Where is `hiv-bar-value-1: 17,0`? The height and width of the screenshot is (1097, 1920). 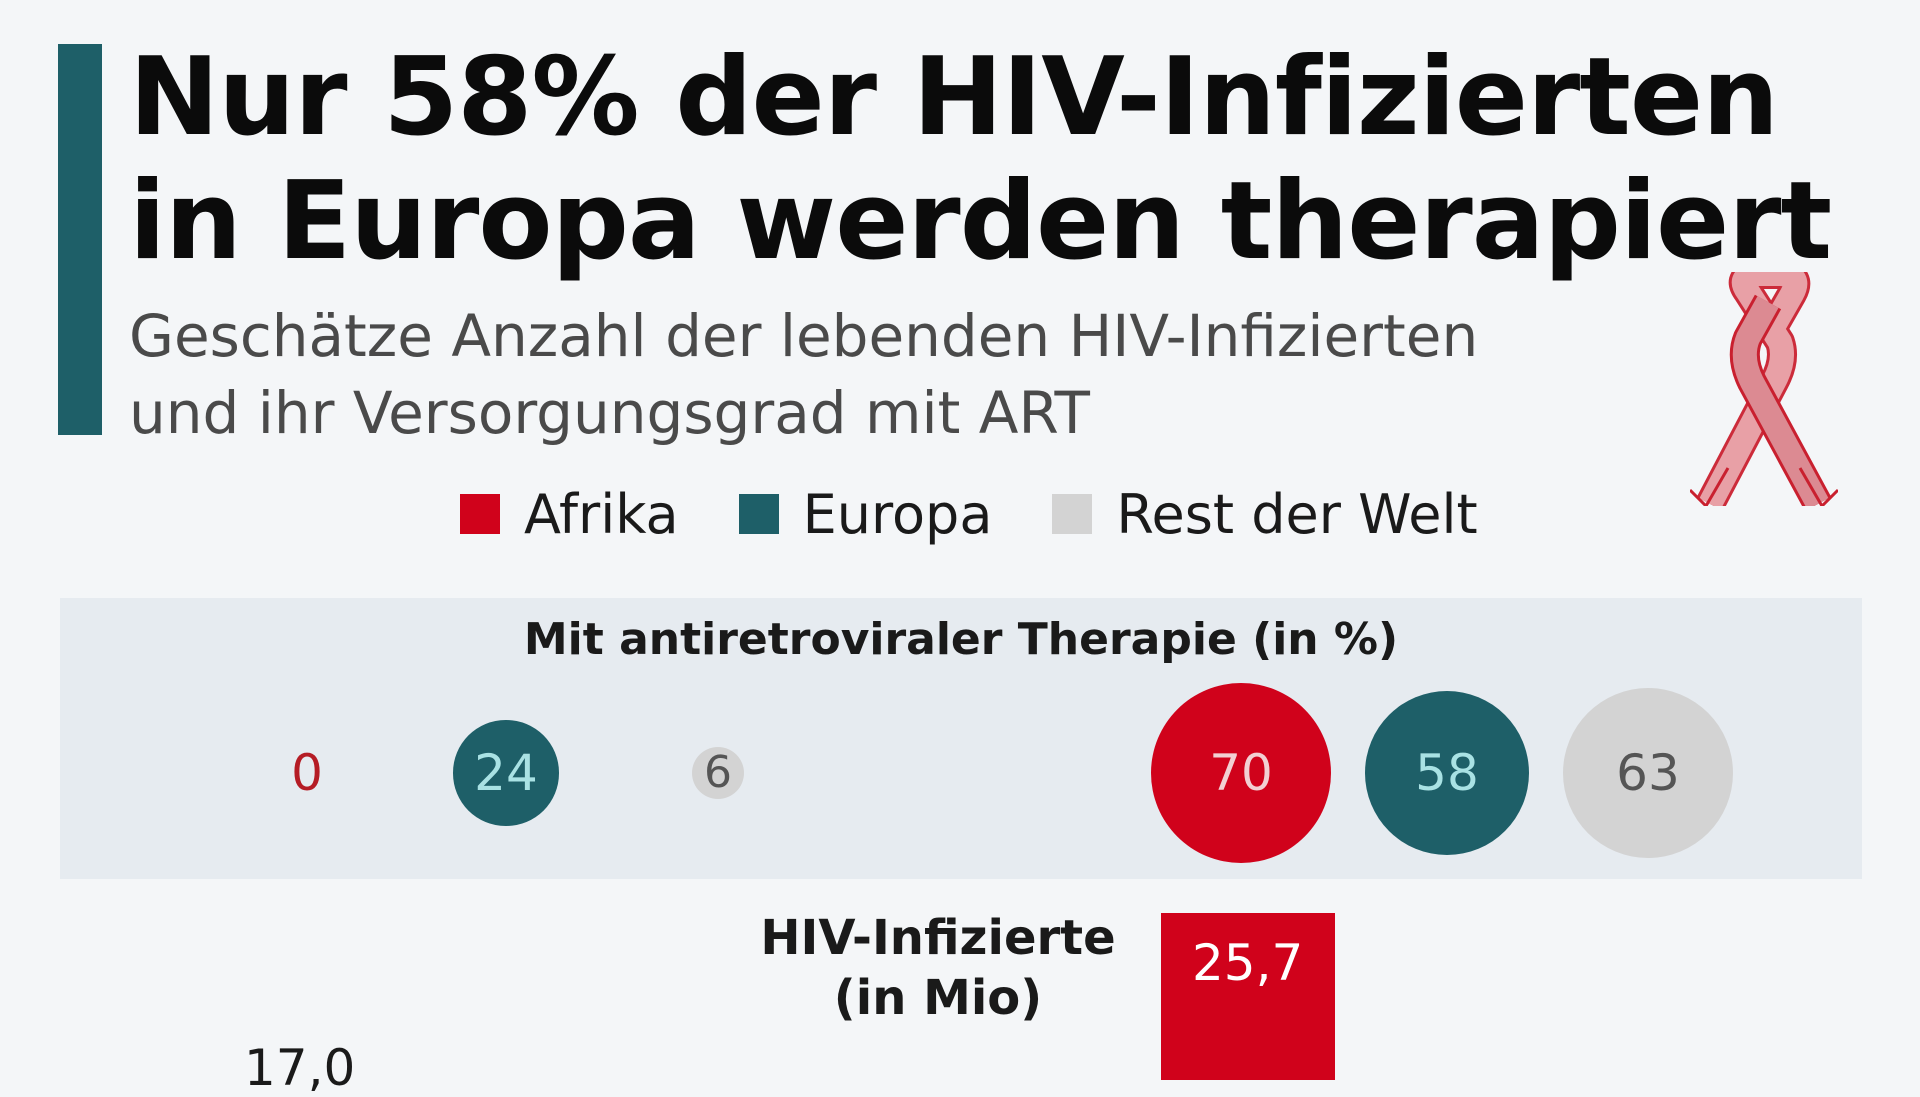 hiv-bar-value-1: 17,0 is located at coordinates (300, 1068).